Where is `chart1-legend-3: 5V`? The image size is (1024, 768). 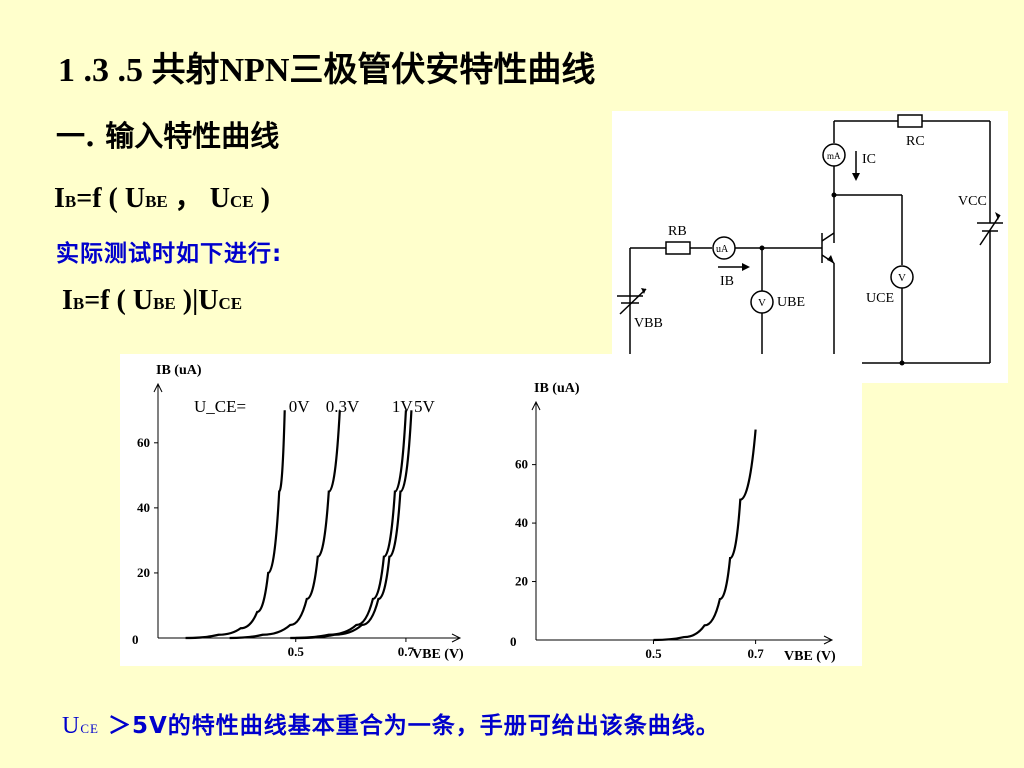
chart1-legend-3: 5V is located at coordinates (425, 406).